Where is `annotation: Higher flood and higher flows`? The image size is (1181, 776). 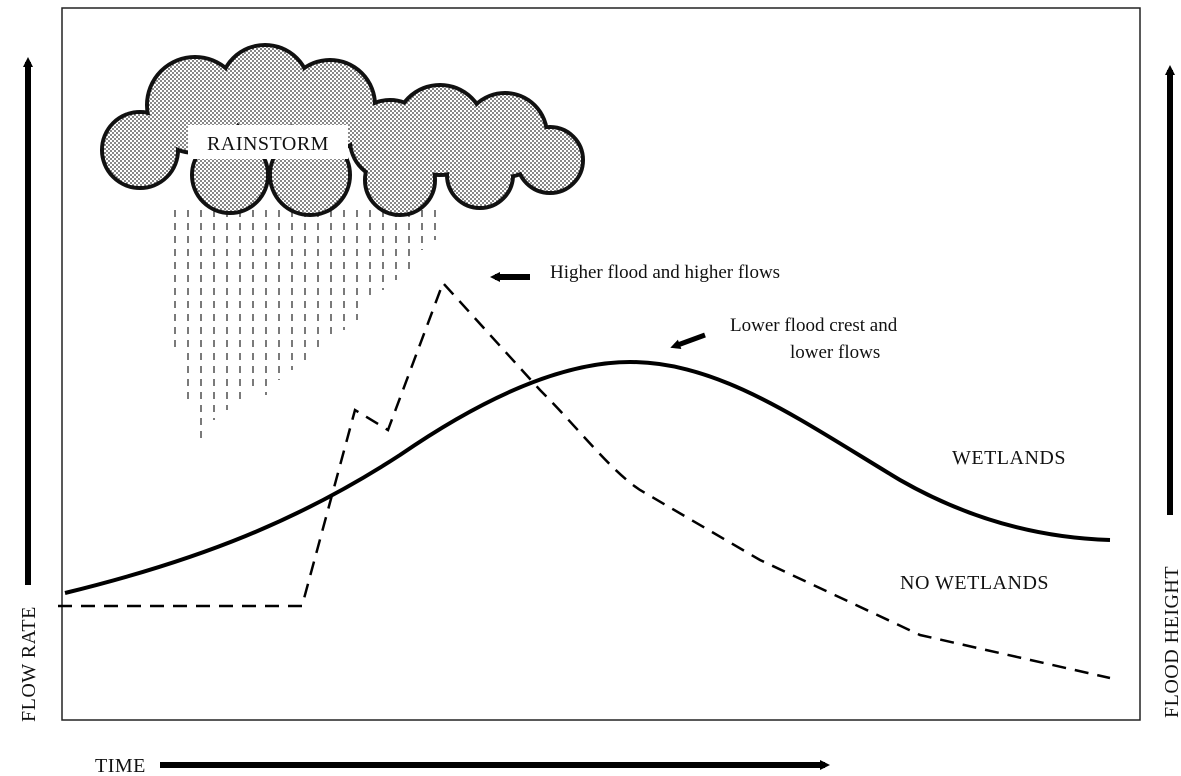
annotation: Higher flood and higher flows is located at coordinates (665, 272).